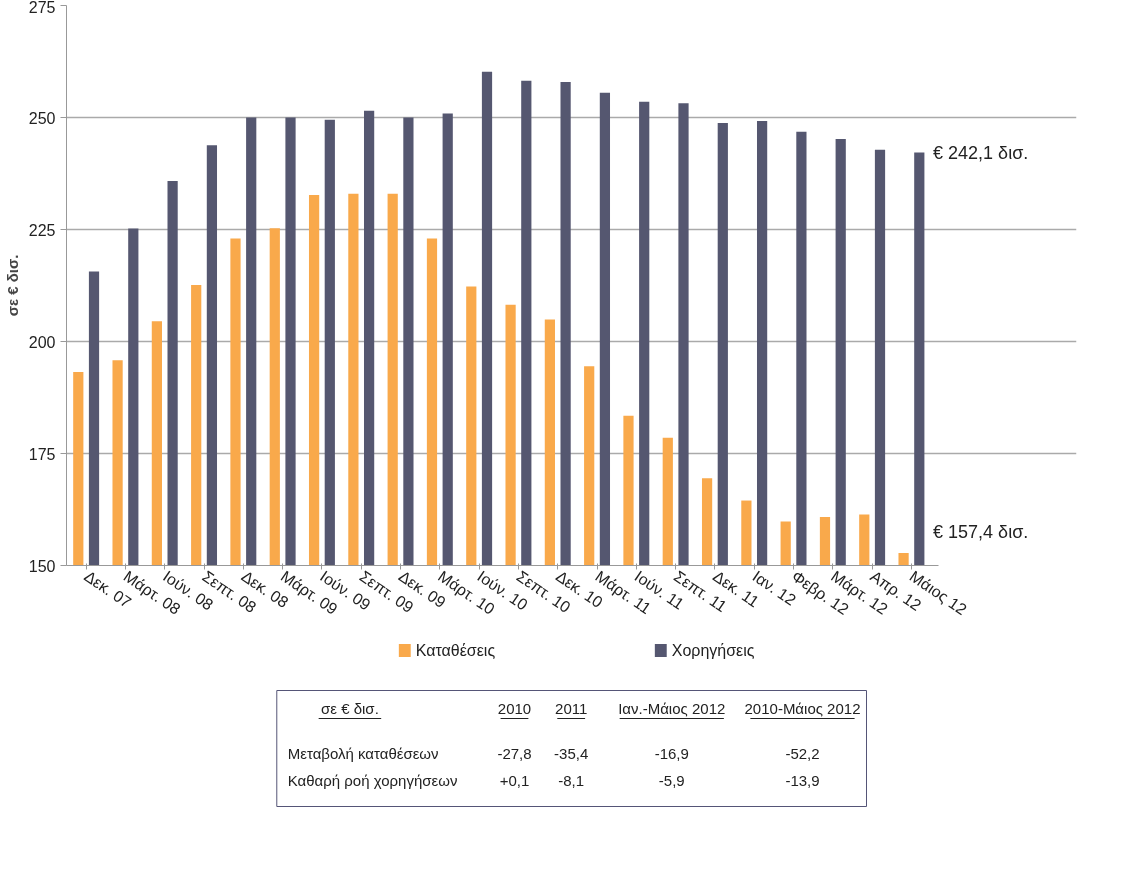 The image size is (1132, 890). I want to click on y-axis-title: σε € δισ., so click(12, 285).